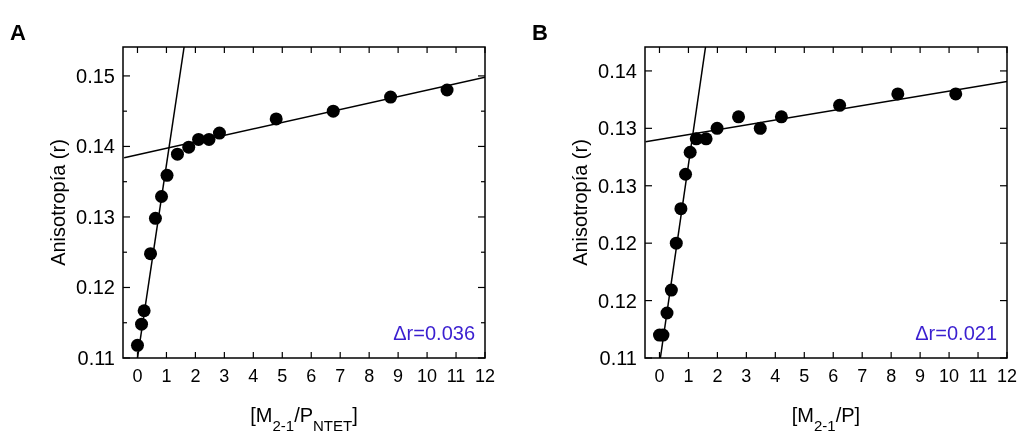 The width and height of the screenshot is (1023, 439). I want to click on annotation: Δr=0.021, so click(956, 333).